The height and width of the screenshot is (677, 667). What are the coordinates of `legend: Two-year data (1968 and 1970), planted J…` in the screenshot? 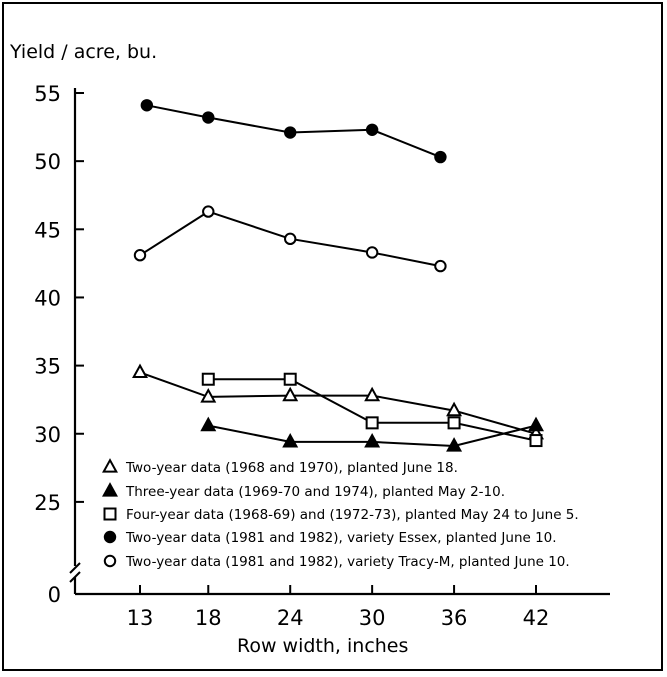 It's located at (340, 514).